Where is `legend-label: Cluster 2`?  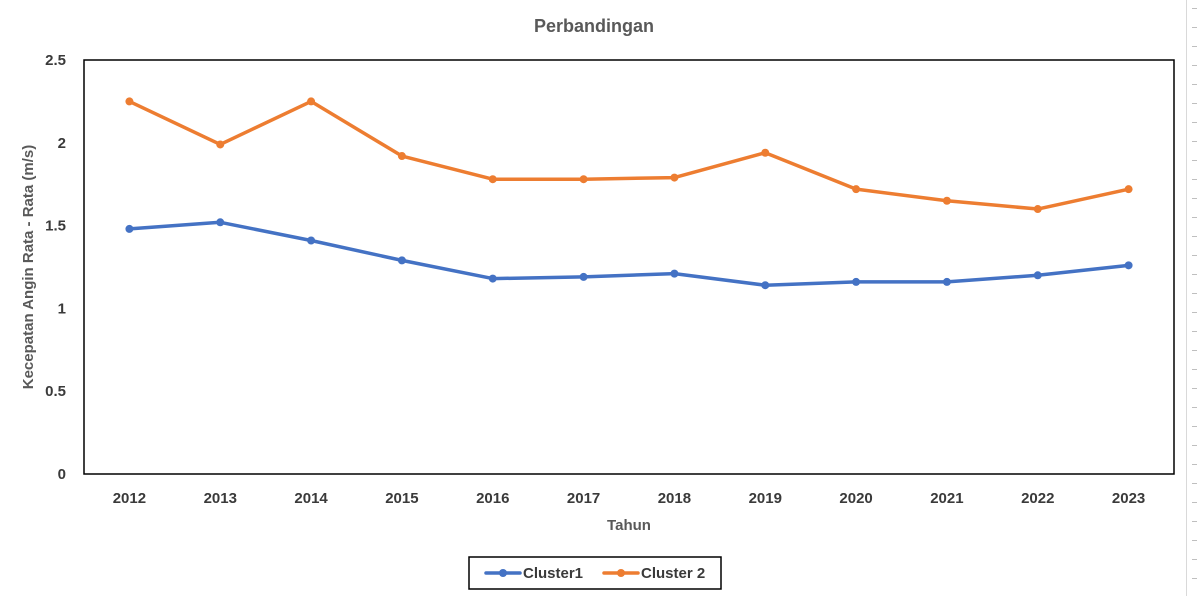
legend-label: Cluster 2 is located at coordinates (673, 573).